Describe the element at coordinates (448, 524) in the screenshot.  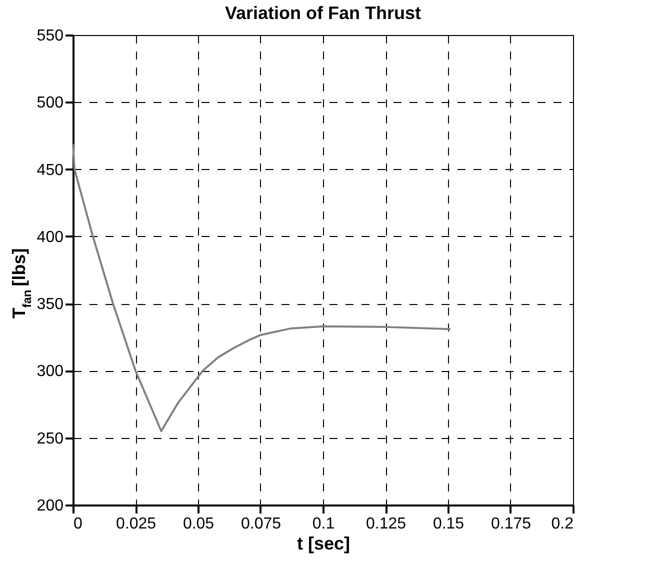
I see `x-tick-label: 0.15` at that location.